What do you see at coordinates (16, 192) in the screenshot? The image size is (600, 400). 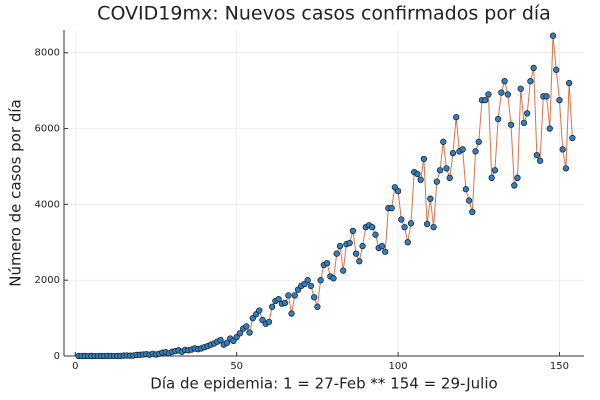 I see `y-axis-label: Número de casos por día` at bounding box center [16, 192].